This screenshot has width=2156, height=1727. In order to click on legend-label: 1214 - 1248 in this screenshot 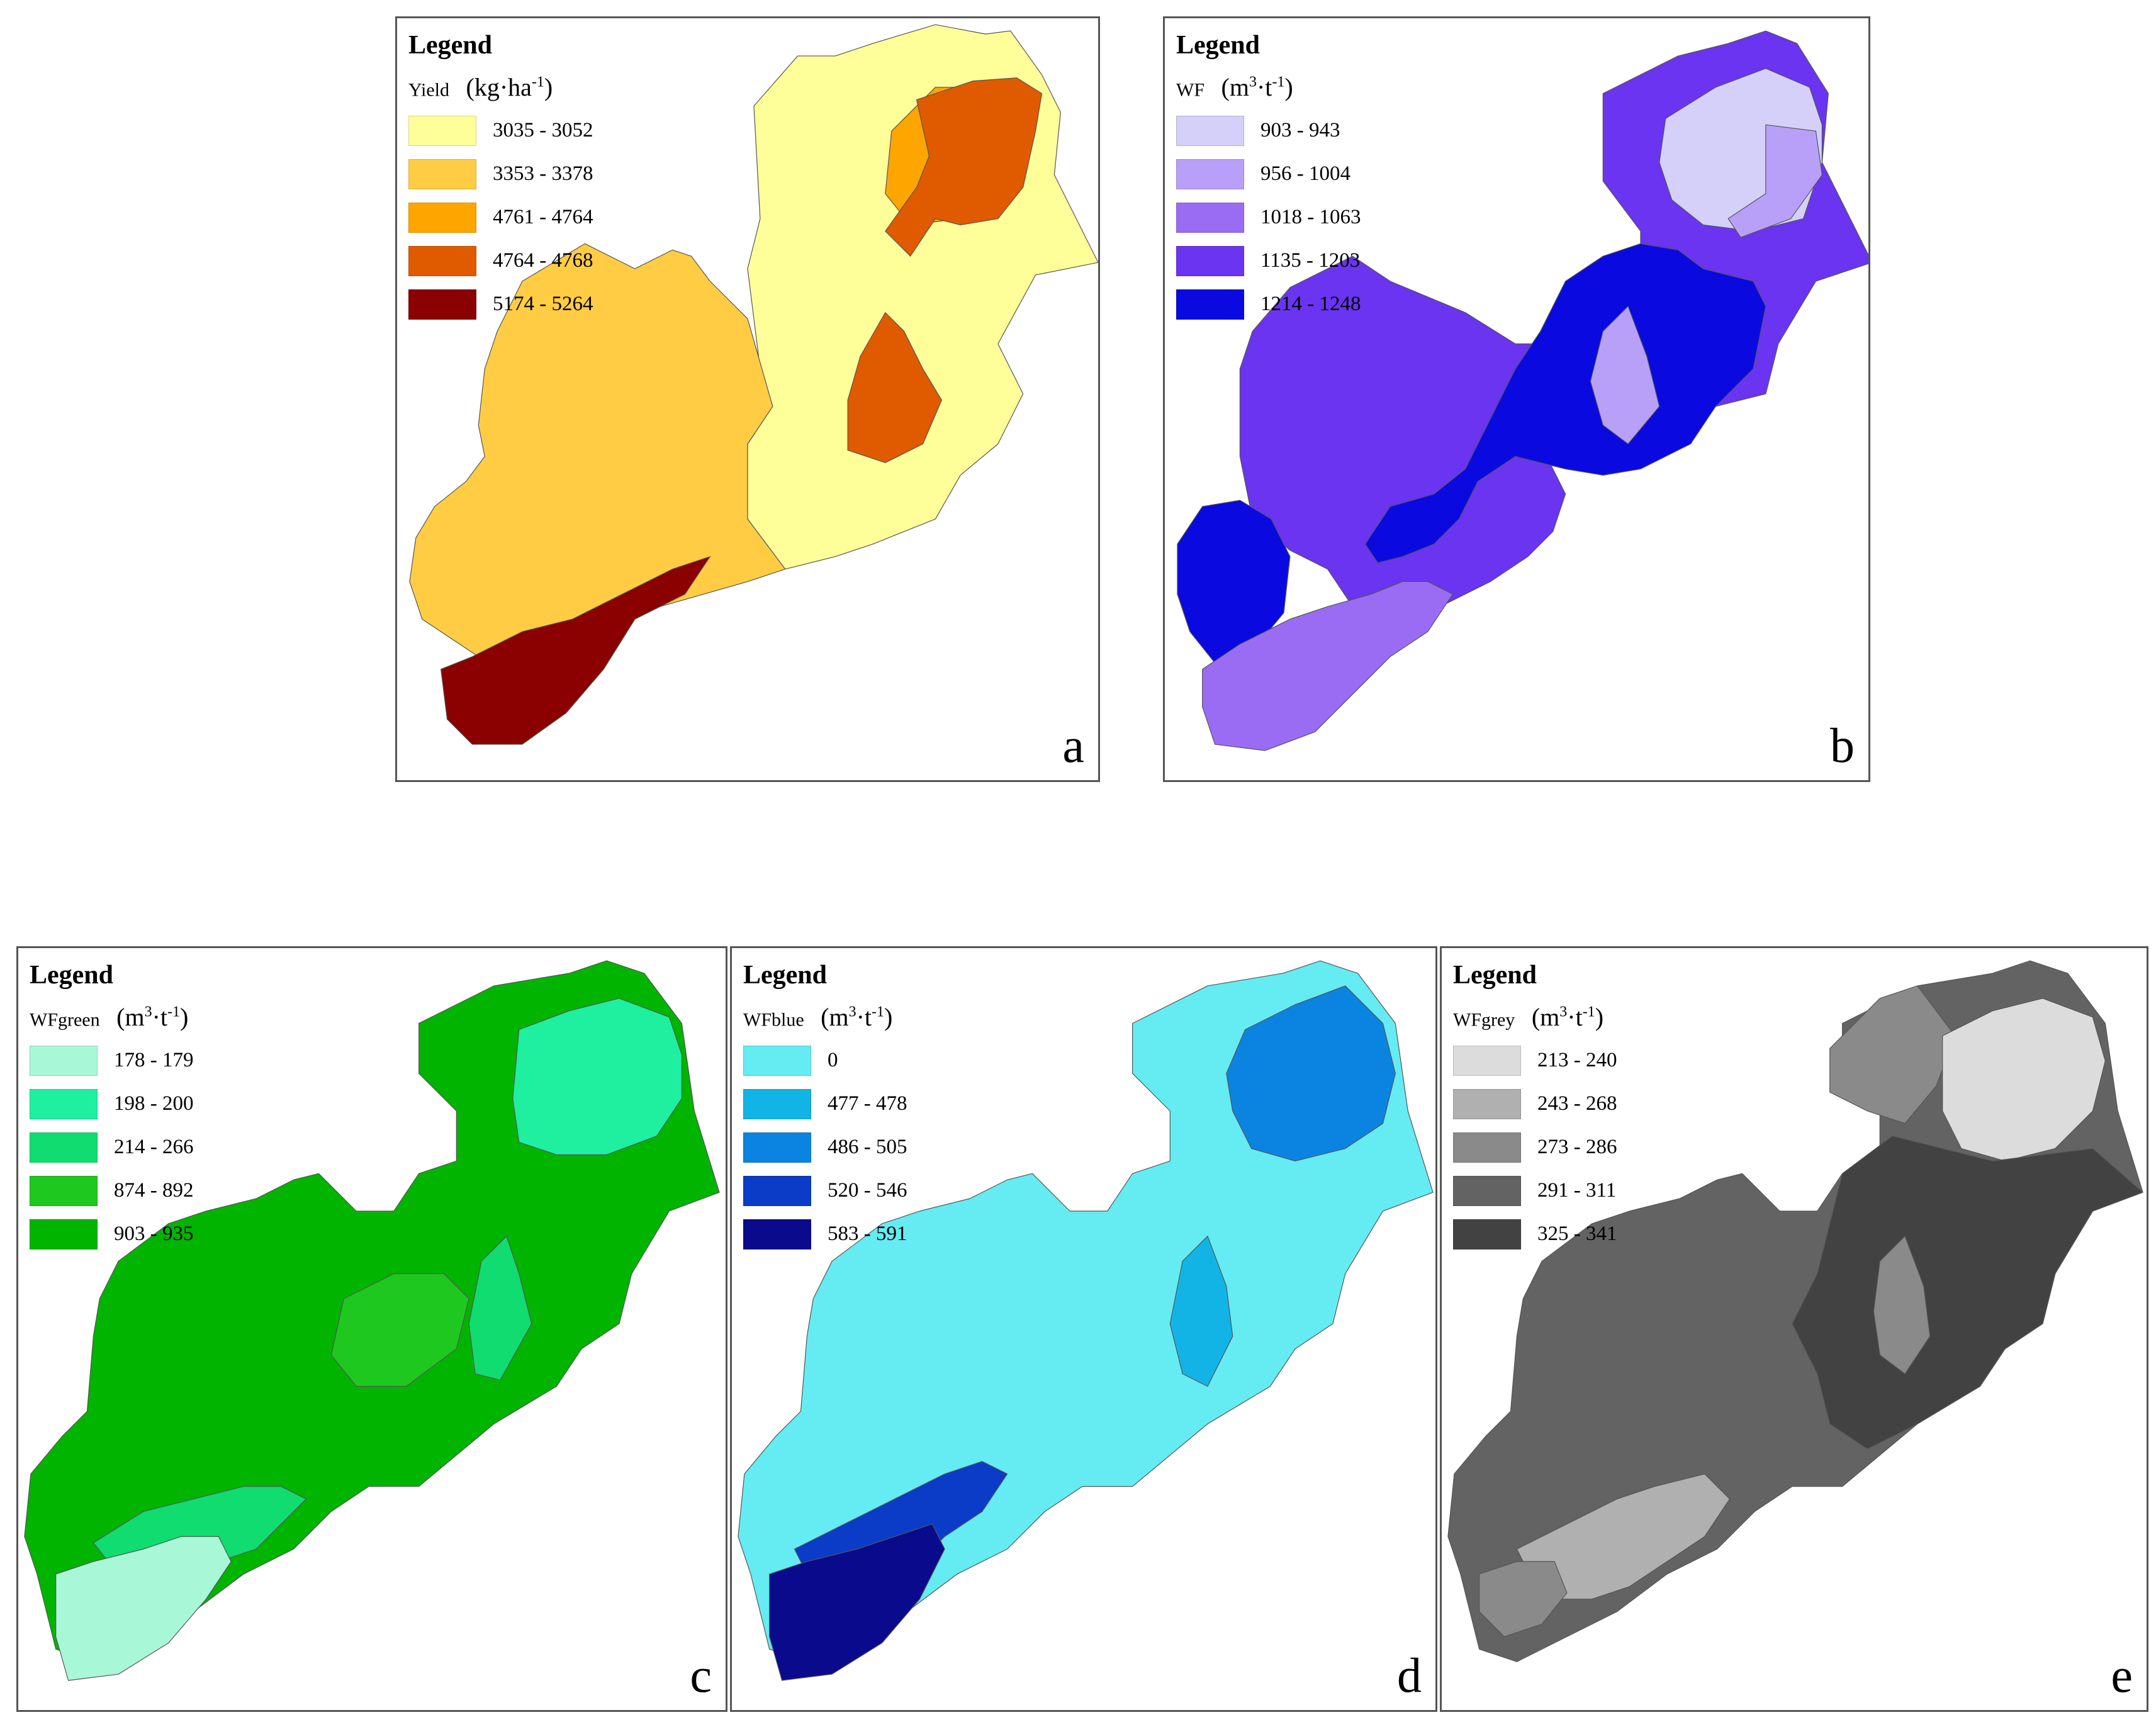, I will do `click(1310, 305)`.